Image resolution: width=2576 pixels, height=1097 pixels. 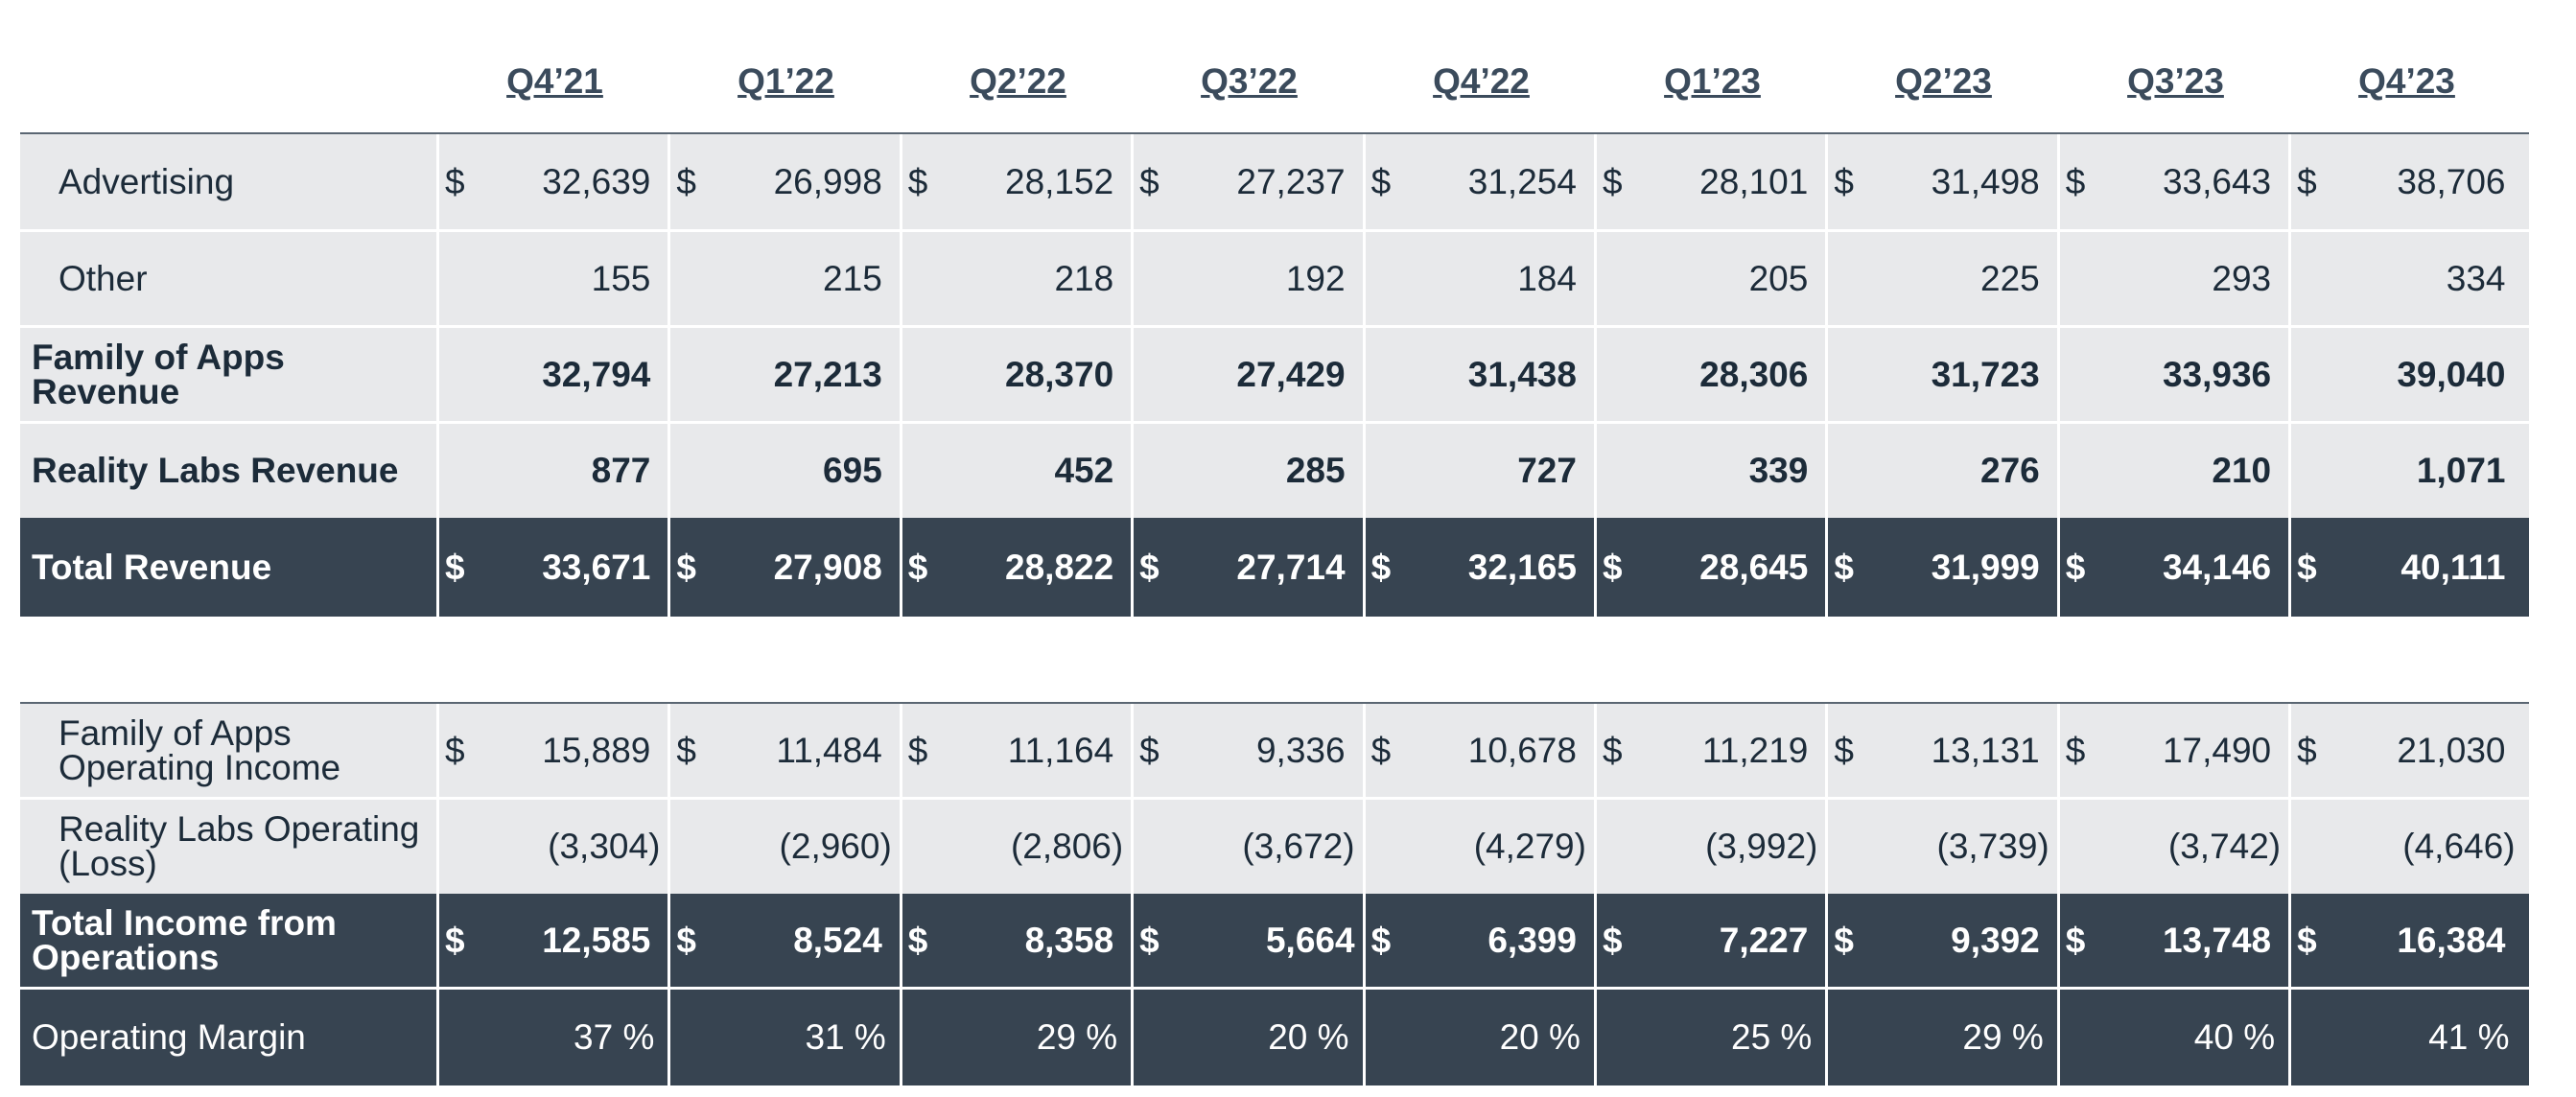 What do you see at coordinates (1985, 181) in the screenshot?
I see `value-text: 31,498` at bounding box center [1985, 181].